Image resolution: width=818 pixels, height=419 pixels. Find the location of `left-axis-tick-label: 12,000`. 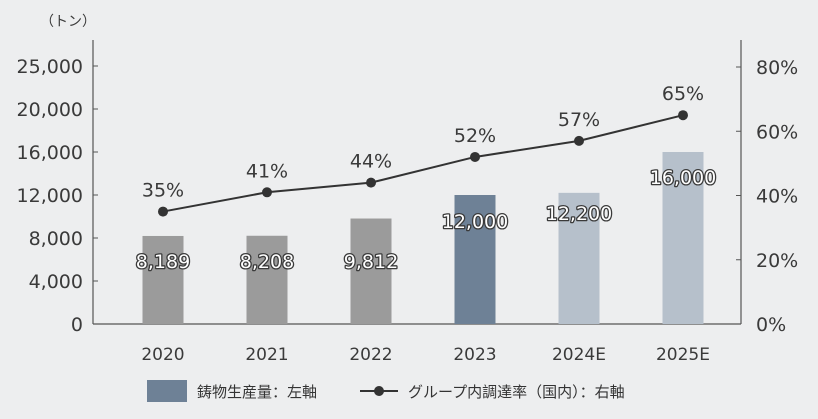

left-axis-tick-label: 12,000 is located at coordinates (50, 196).